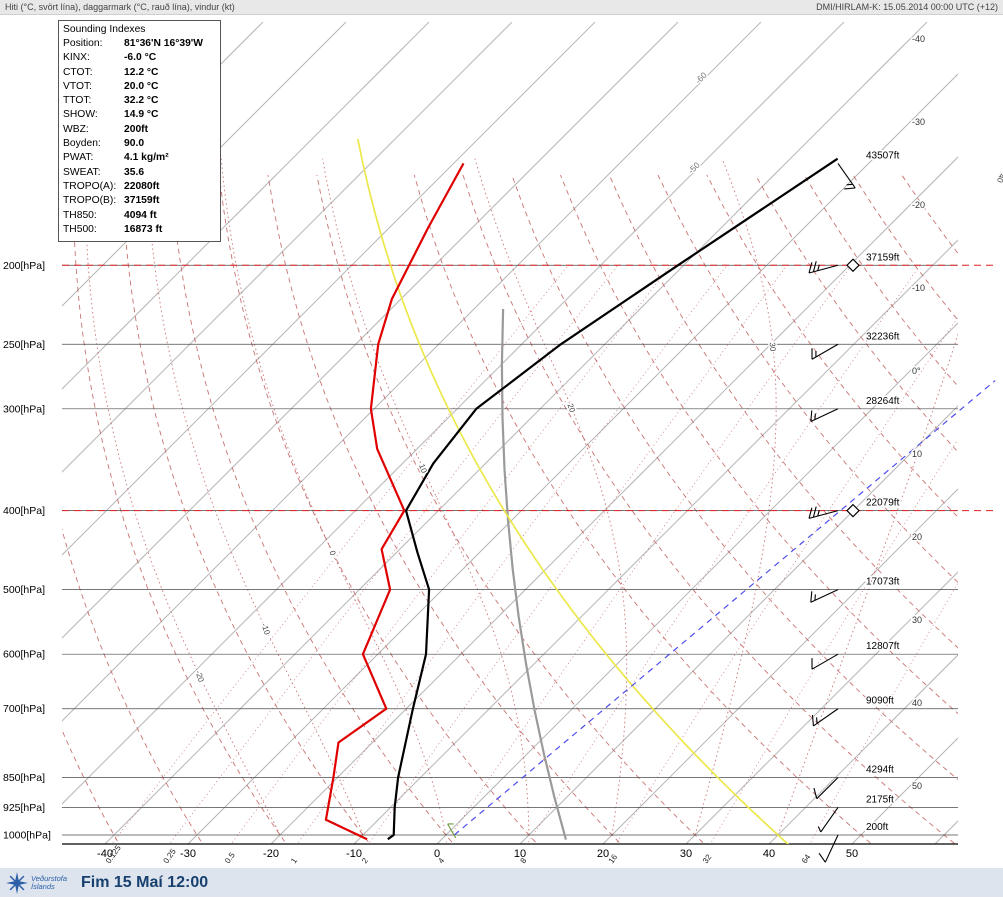 This screenshot has height=900, width=1003. What do you see at coordinates (139, 173) in the screenshot?
I see `index-row: SWEAT: 35.6` at bounding box center [139, 173].